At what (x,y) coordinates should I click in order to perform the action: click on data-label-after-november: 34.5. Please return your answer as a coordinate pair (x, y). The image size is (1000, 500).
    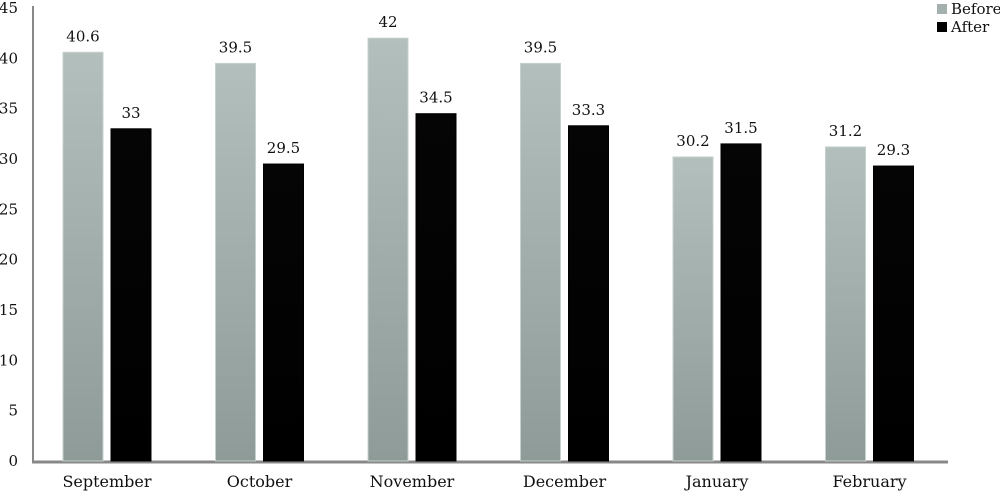
    Looking at the image, I should click on (435, 98).